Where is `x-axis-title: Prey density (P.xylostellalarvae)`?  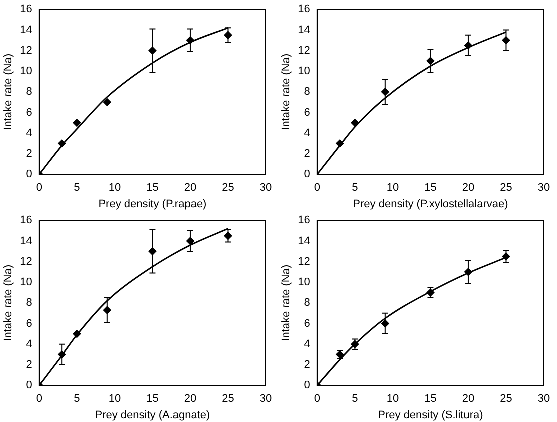 x-axis-title: Prey density (P.xylostellalarvae) is located at coordinates (430, 204).